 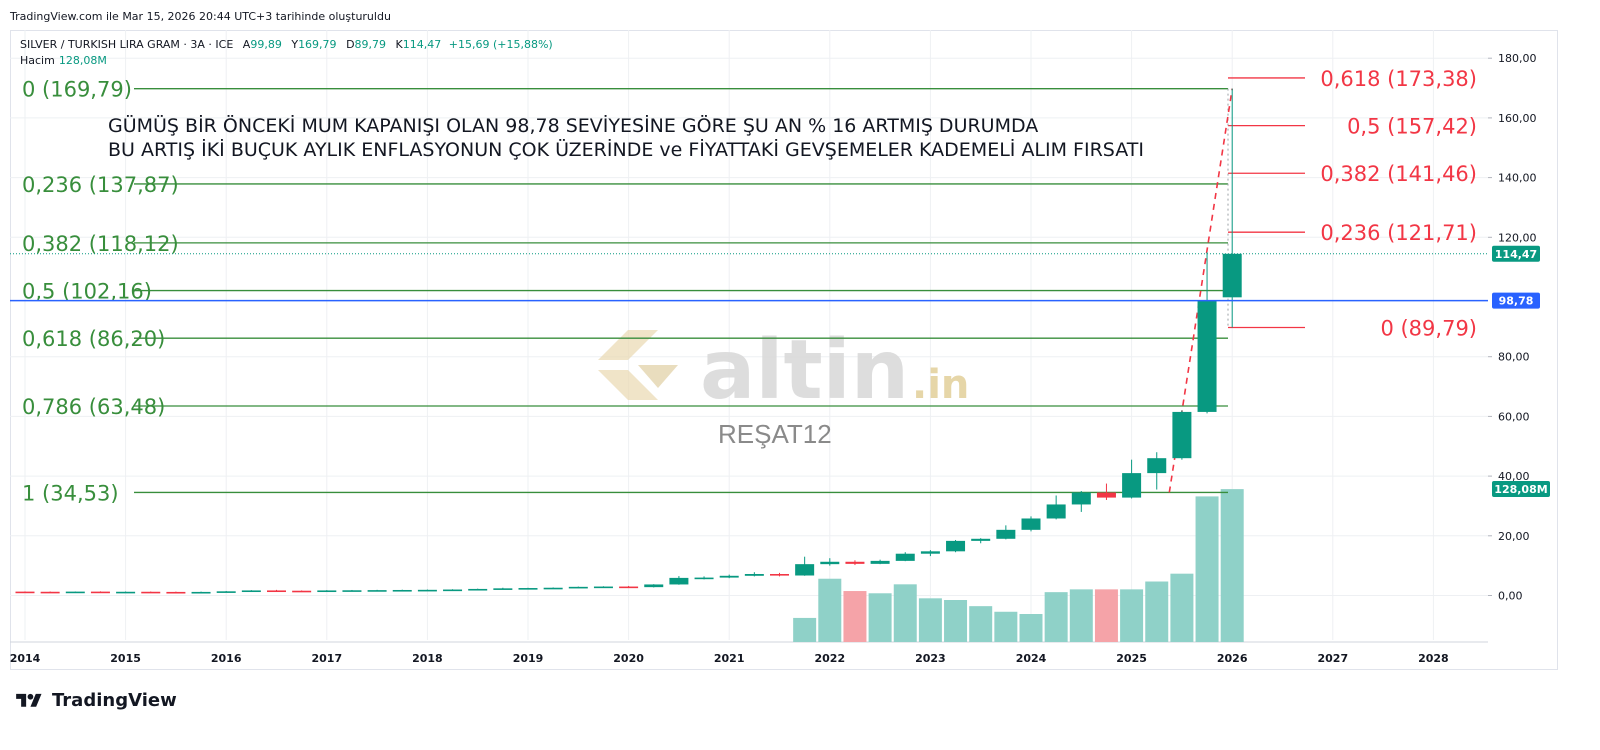 I want to click on volume-badge, so click(x=1521, y=489).